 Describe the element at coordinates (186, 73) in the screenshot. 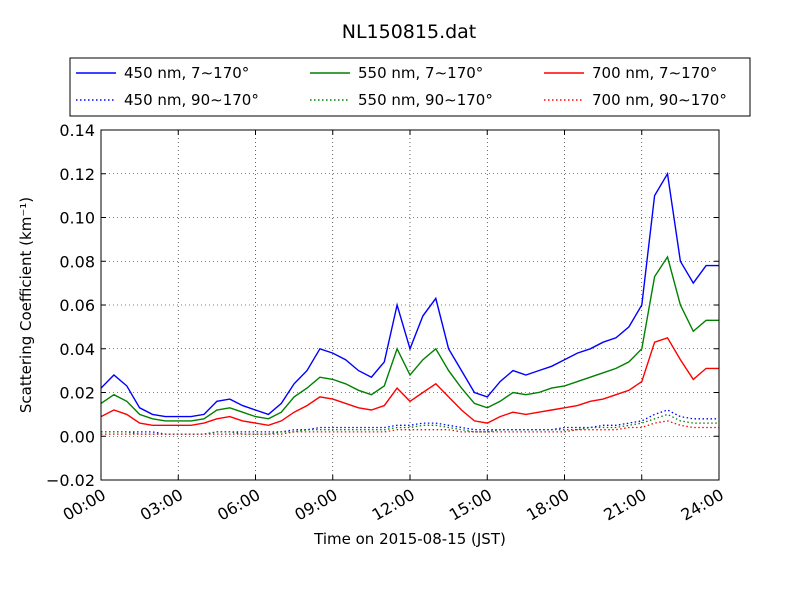

I see `legend-label-0: 450 nm, 7∼170°` at that location.